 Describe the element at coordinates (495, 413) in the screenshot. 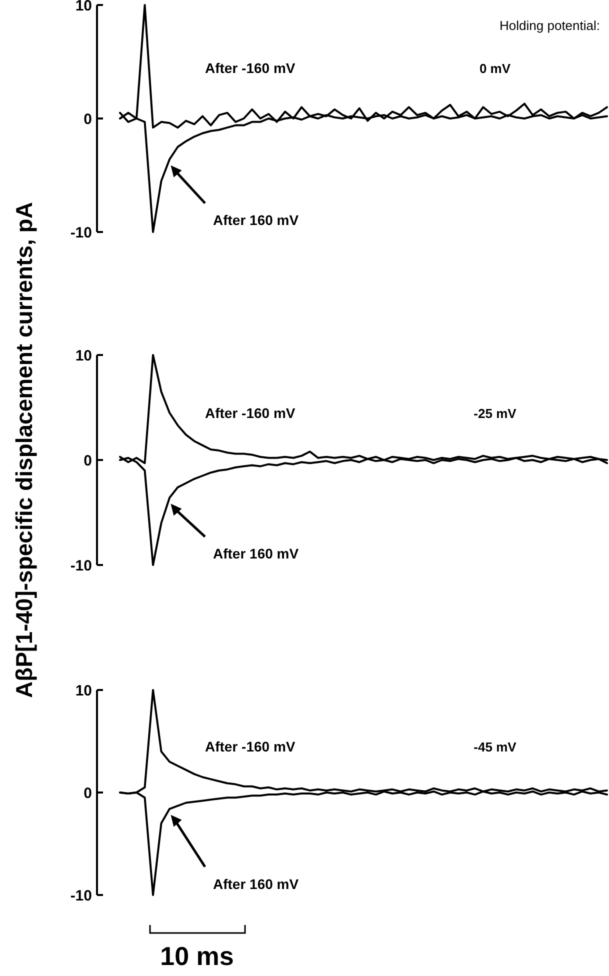

I see `annotation: -25 mV` at that location.